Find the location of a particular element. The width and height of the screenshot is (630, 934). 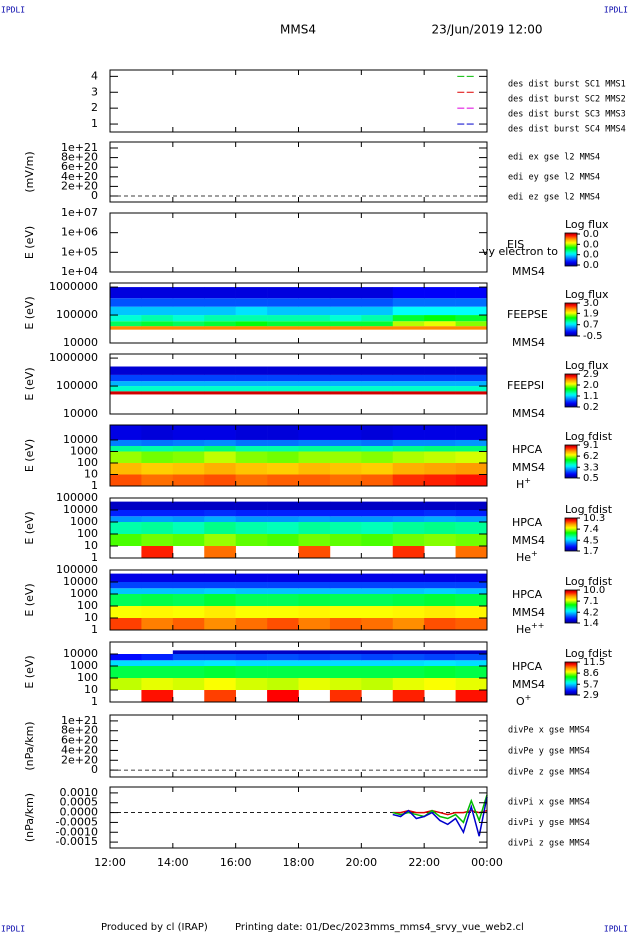

y-axis-label: E (eV) is located at coordinates (29, 671).